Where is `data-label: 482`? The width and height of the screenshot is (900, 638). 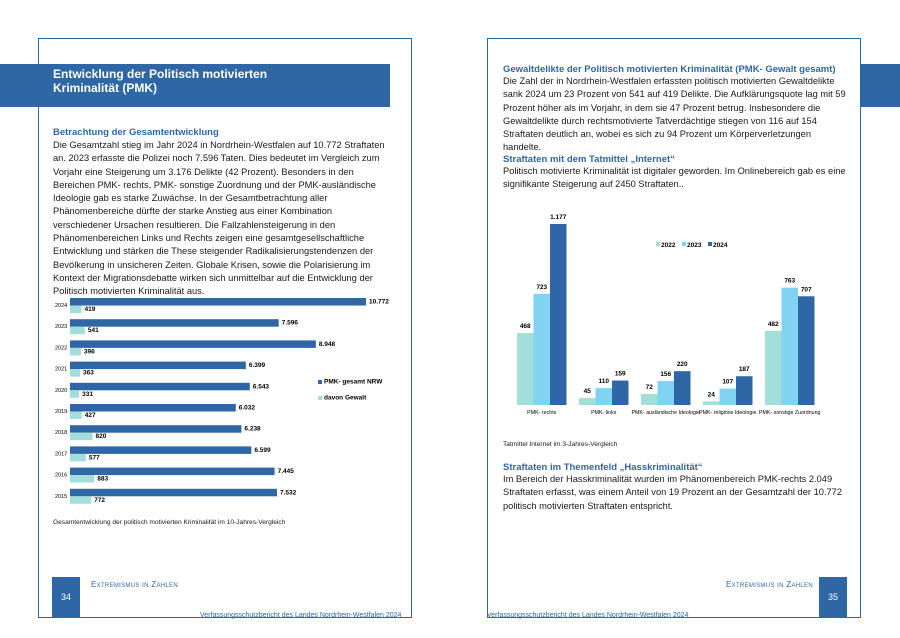
data-label: 482 is located at coordinates (773, 324).